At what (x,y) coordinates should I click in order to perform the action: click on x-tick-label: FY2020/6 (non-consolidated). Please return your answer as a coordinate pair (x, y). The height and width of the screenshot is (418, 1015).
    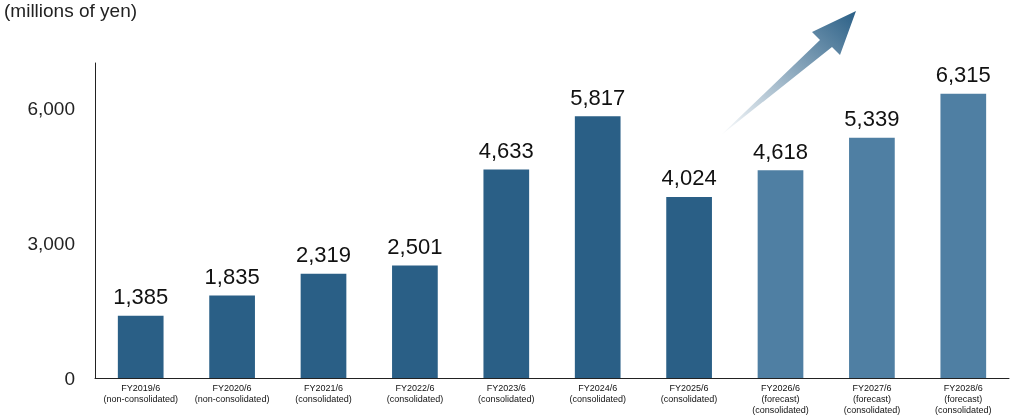
    Looking at the image, I should click on (232, 393).